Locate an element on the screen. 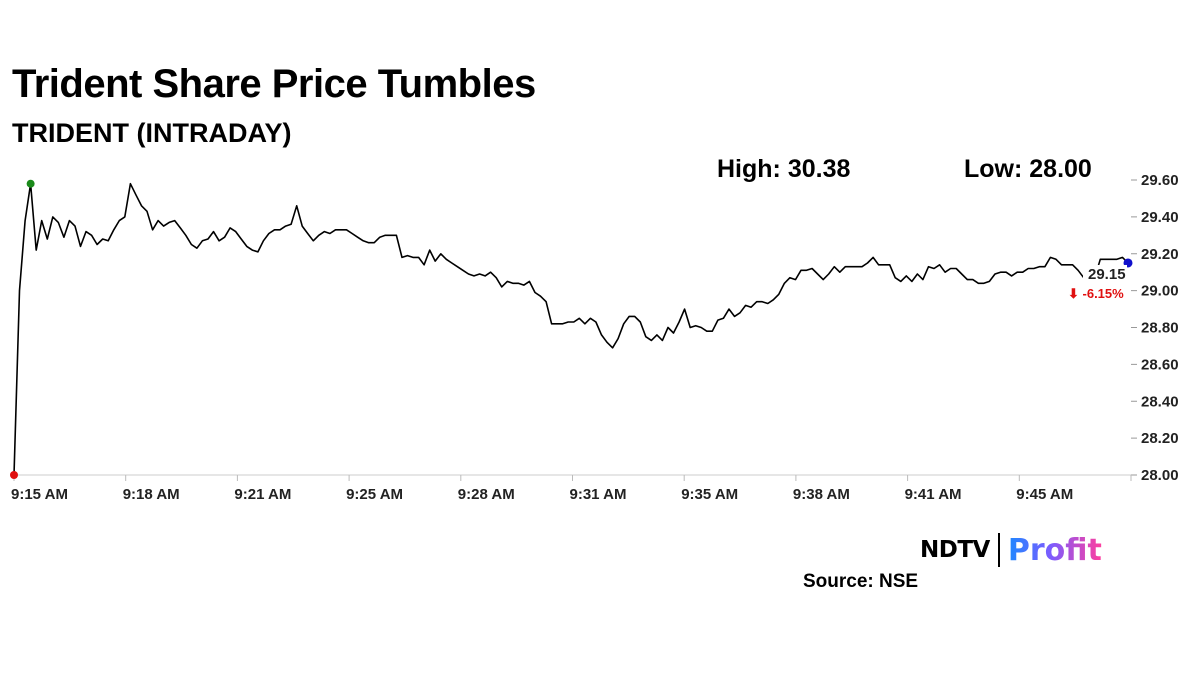  x-tick-label: 9:15 AM is located at coordinates (39, 494).